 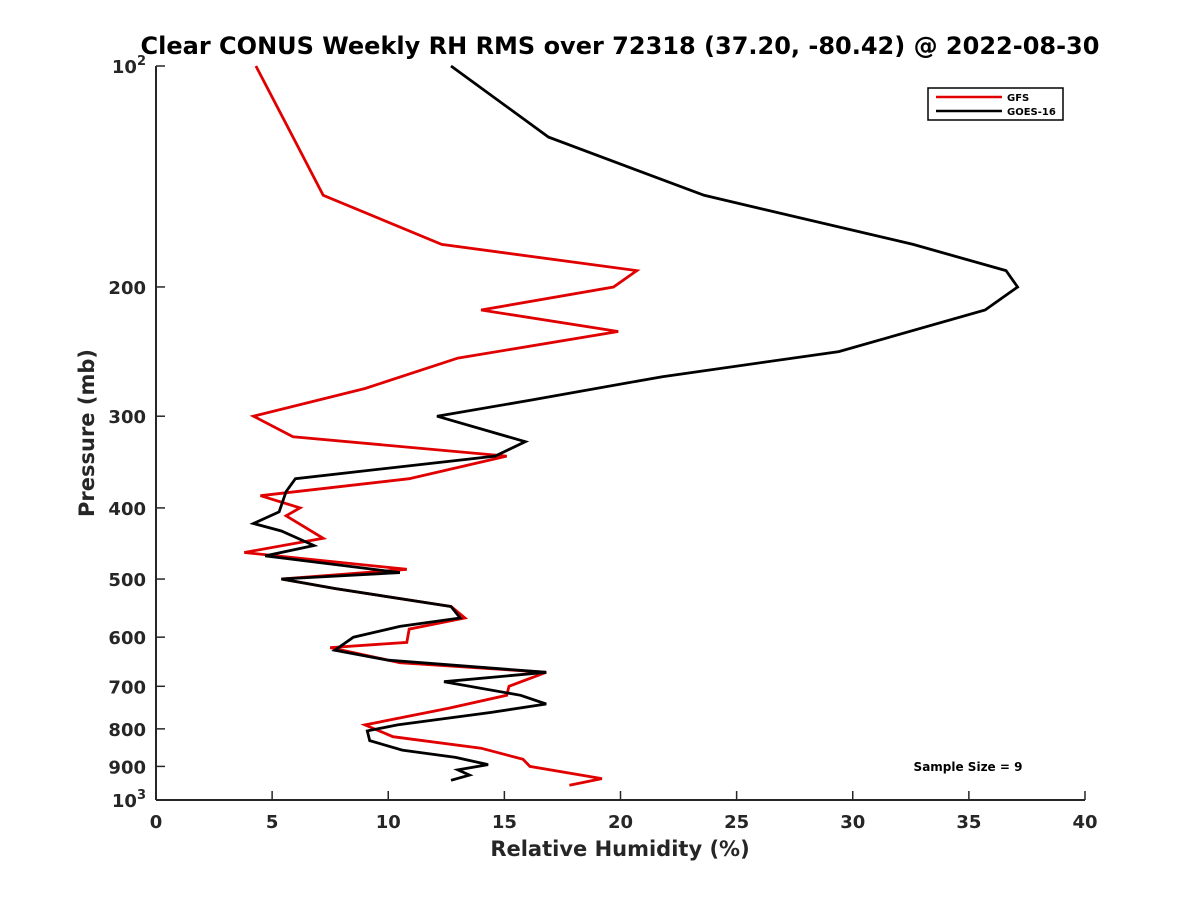 What do you see at coordinates (1084, 822) in the screenshot?
I see `x-tick-label: 40` at bounding box center [1084, 822].